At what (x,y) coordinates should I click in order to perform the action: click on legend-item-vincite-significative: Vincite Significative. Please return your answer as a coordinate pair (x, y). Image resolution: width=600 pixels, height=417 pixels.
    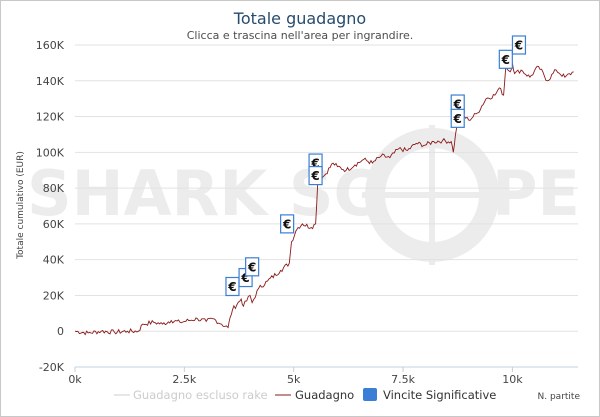
    Looking at the image, I should click on (429, 395).